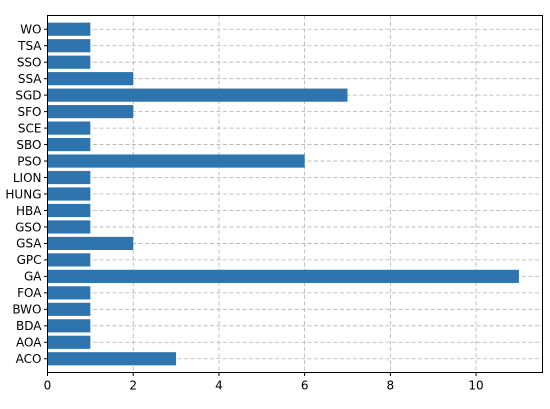 The image size is (550, 409). What do you see at coordinates (69, 62) in the screenshot?
I see `bar-sso` at bounding box center [69, 62].